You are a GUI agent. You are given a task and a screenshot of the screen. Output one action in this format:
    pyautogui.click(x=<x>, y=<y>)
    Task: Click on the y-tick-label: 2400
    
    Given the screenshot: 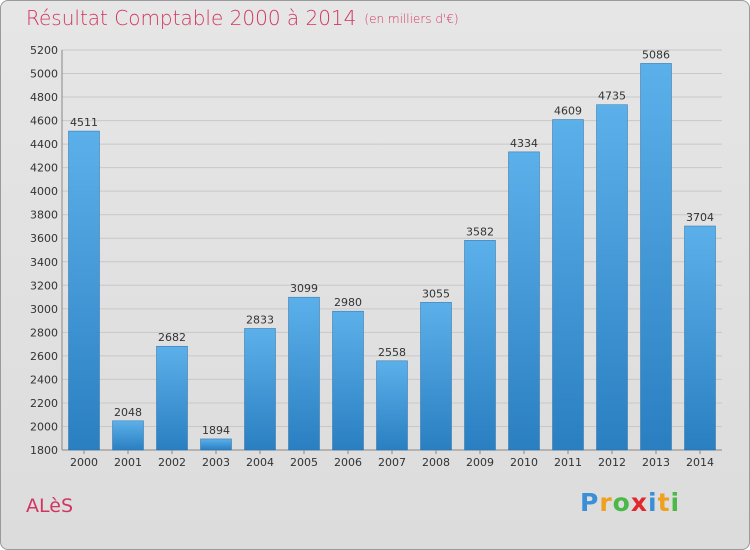 What is the action you would take?
    pyautogui.click(x=44, y=379)
    